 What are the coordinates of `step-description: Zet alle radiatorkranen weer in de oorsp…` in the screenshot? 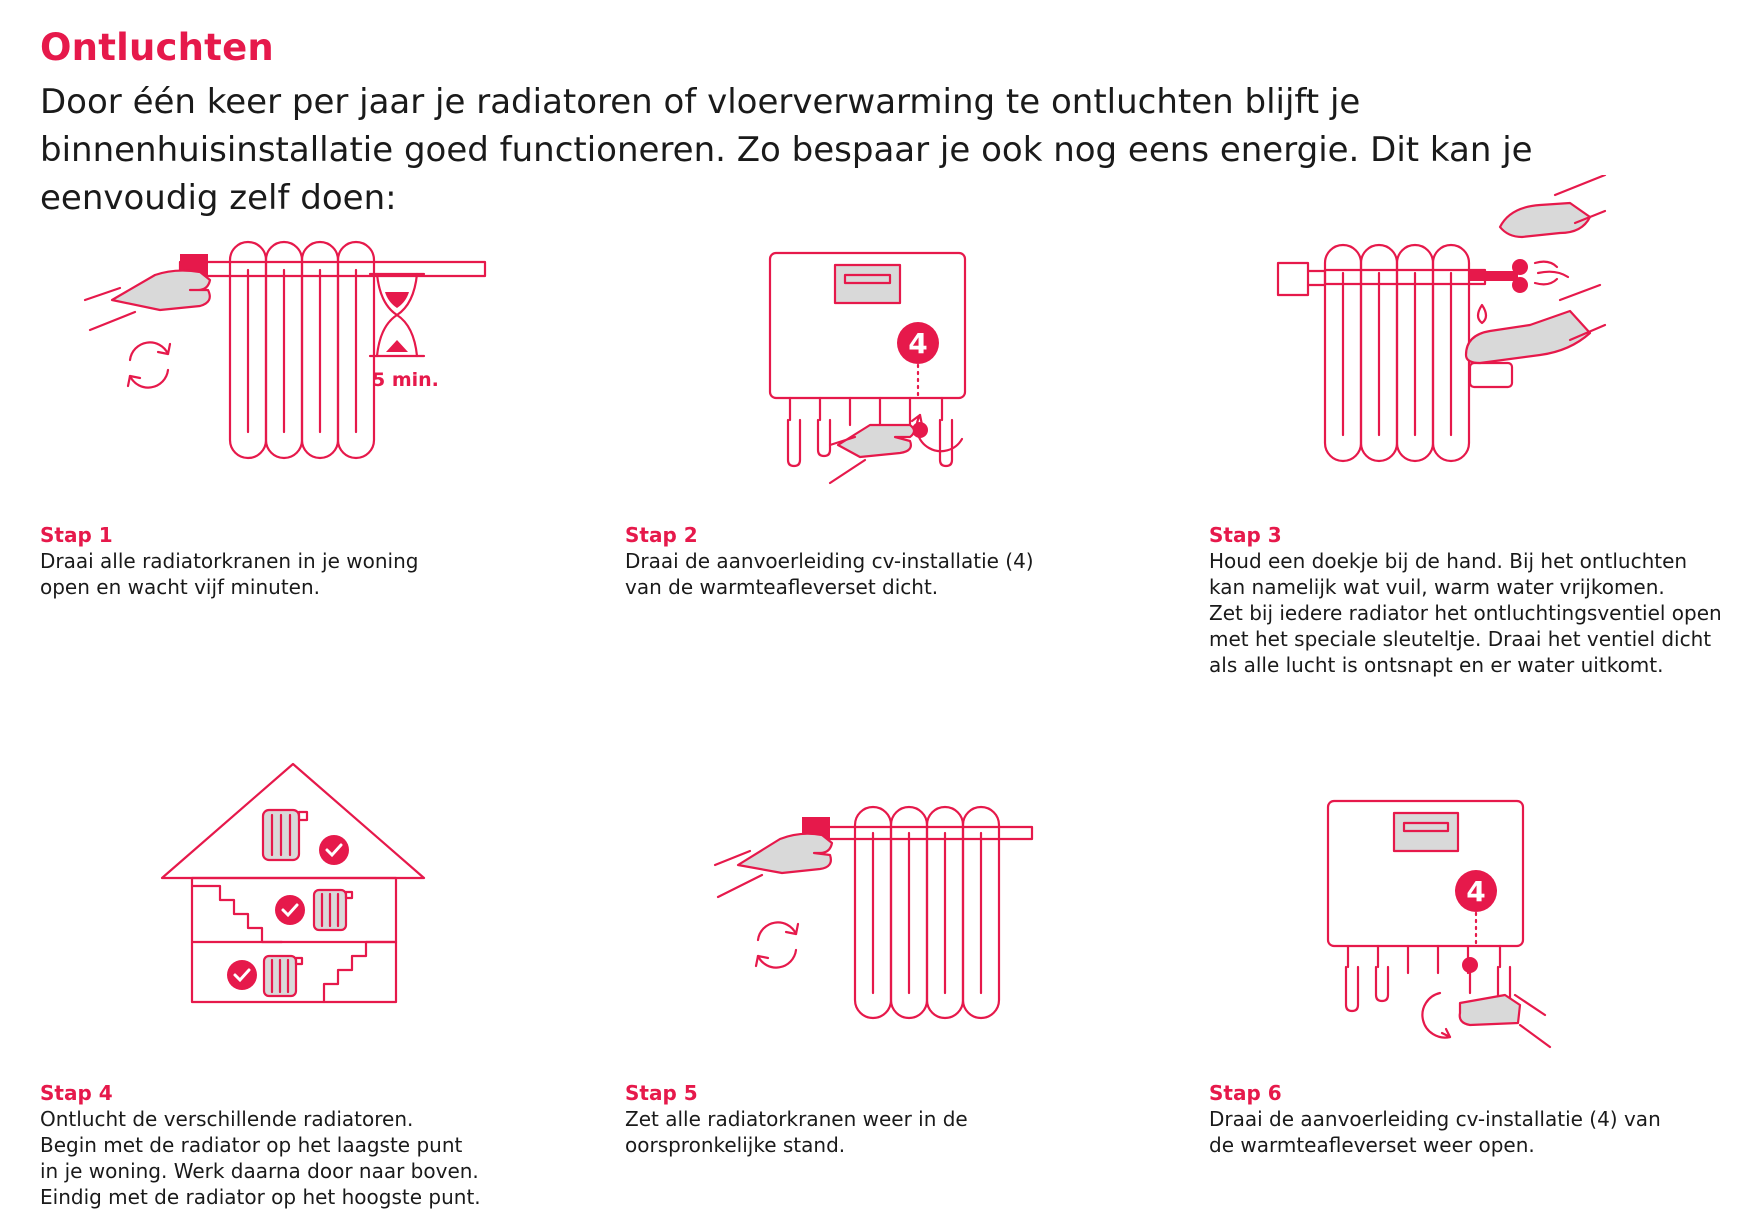 It's located at (796, 1132).